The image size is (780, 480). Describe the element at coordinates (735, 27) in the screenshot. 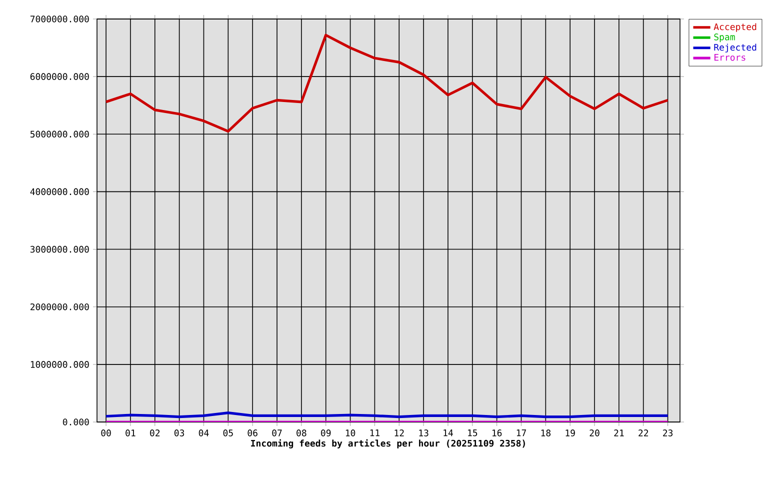

I see `legend-label: Accepted` at that location.